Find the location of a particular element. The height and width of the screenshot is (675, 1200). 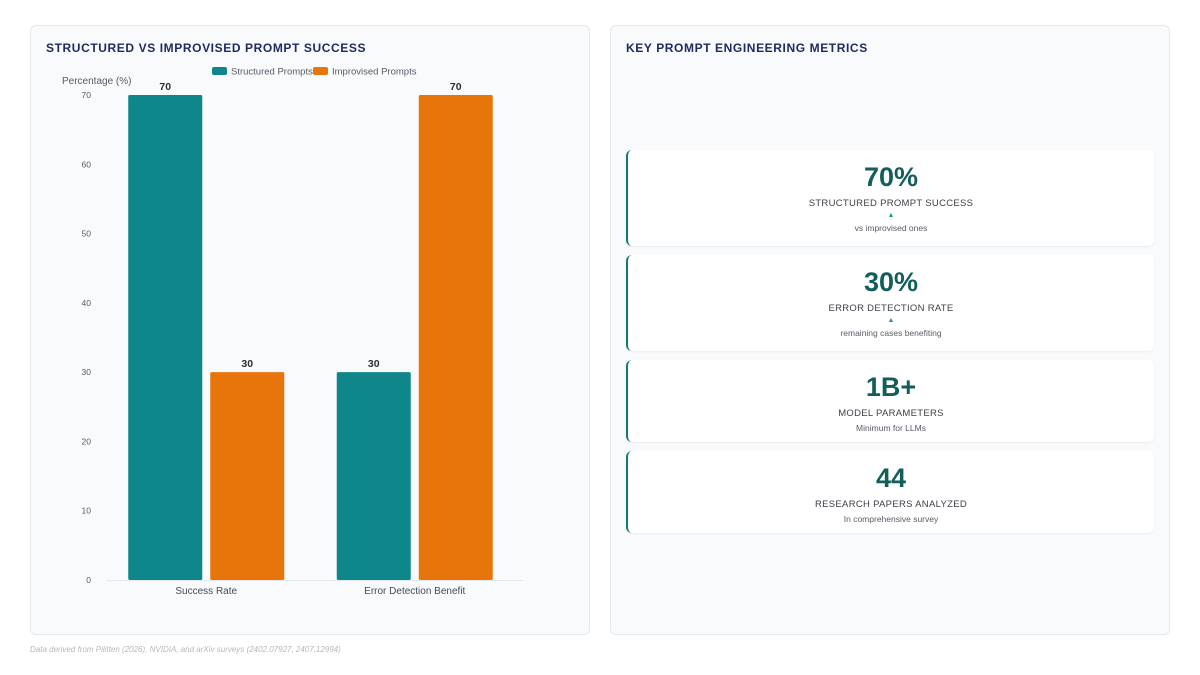

y-tick-label: 60 is located at coordinates (87, 164).